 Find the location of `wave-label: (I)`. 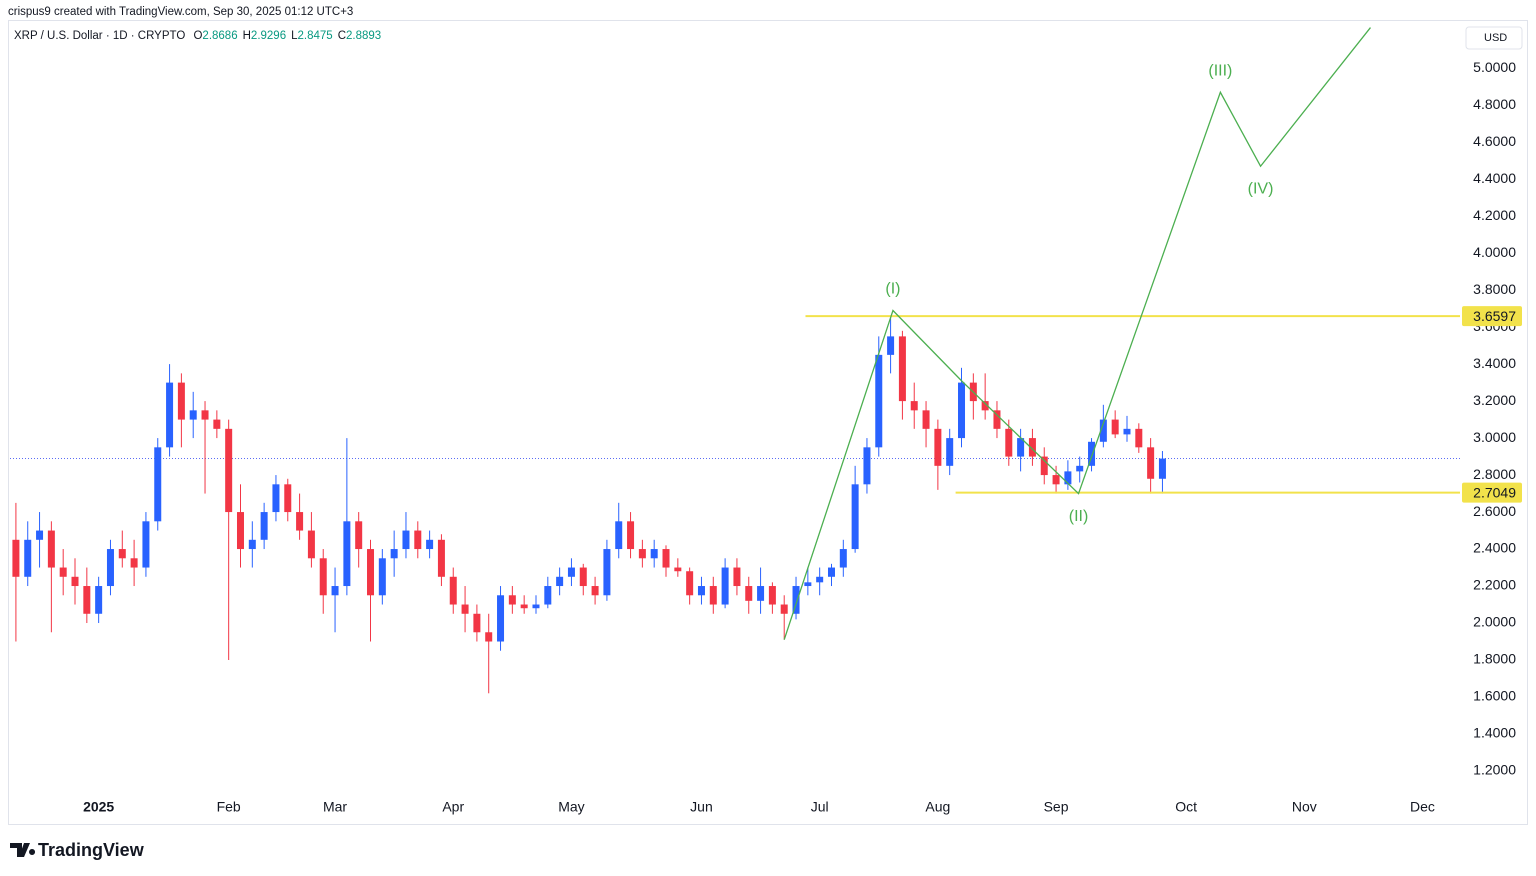

wave-label: (I) is located at coordinates (892, 289).